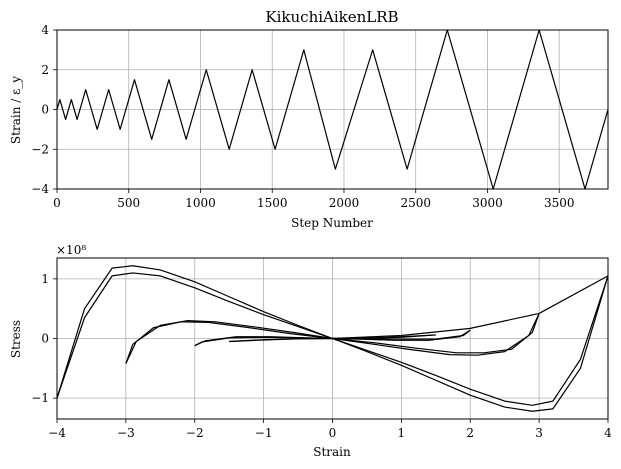  Describe the element at coordinates (332, 223) in the screenshot. I see `top-x-axis-label: Step Number` at that location.